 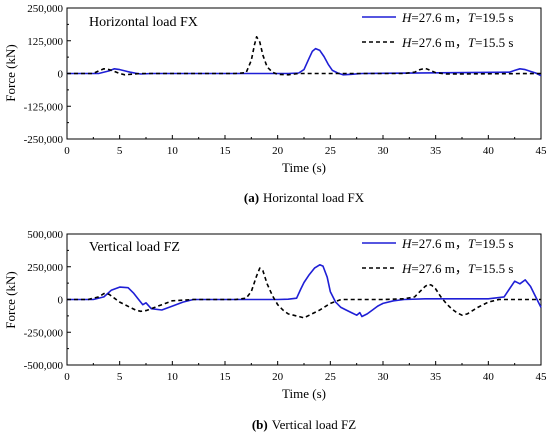 I want to click on chart-a-legend: H=27.6 m，T=19.5 sH=27.6 m，T=15.5 s, so click(x=437, y=30).